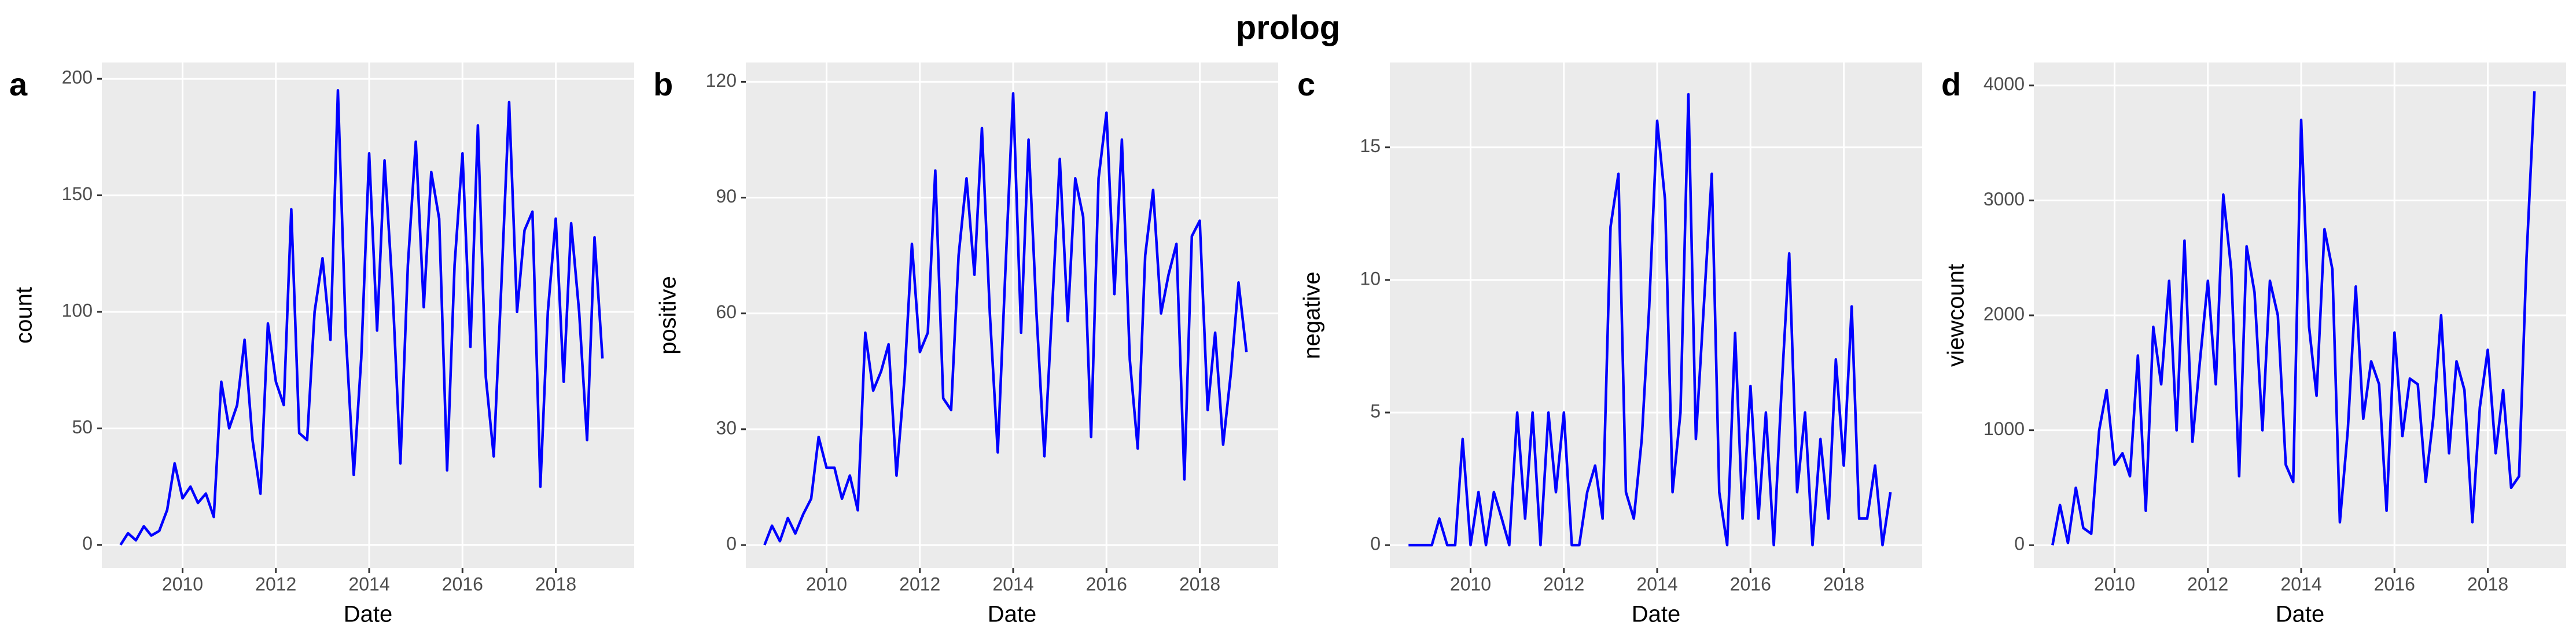  I want to click on panel-label: d, so click(1951, 84).